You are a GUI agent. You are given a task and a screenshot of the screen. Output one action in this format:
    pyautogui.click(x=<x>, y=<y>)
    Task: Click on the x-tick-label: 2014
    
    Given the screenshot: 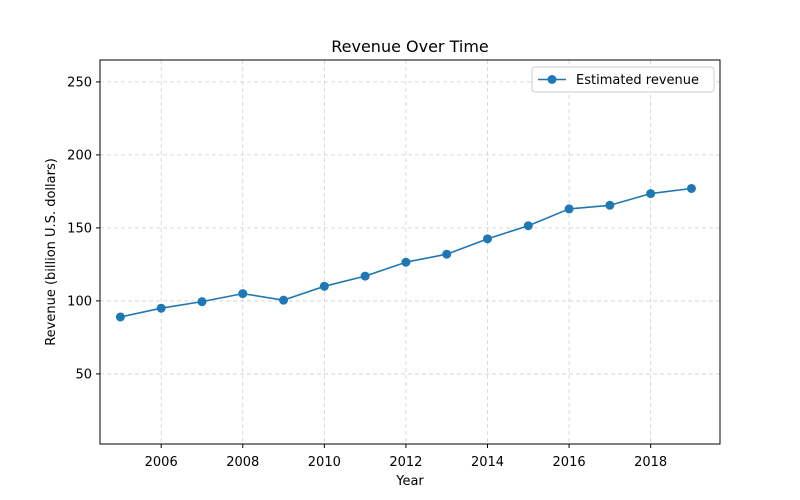 What is the action you would take?
    pyautogui.click(x=487, y=462)
    